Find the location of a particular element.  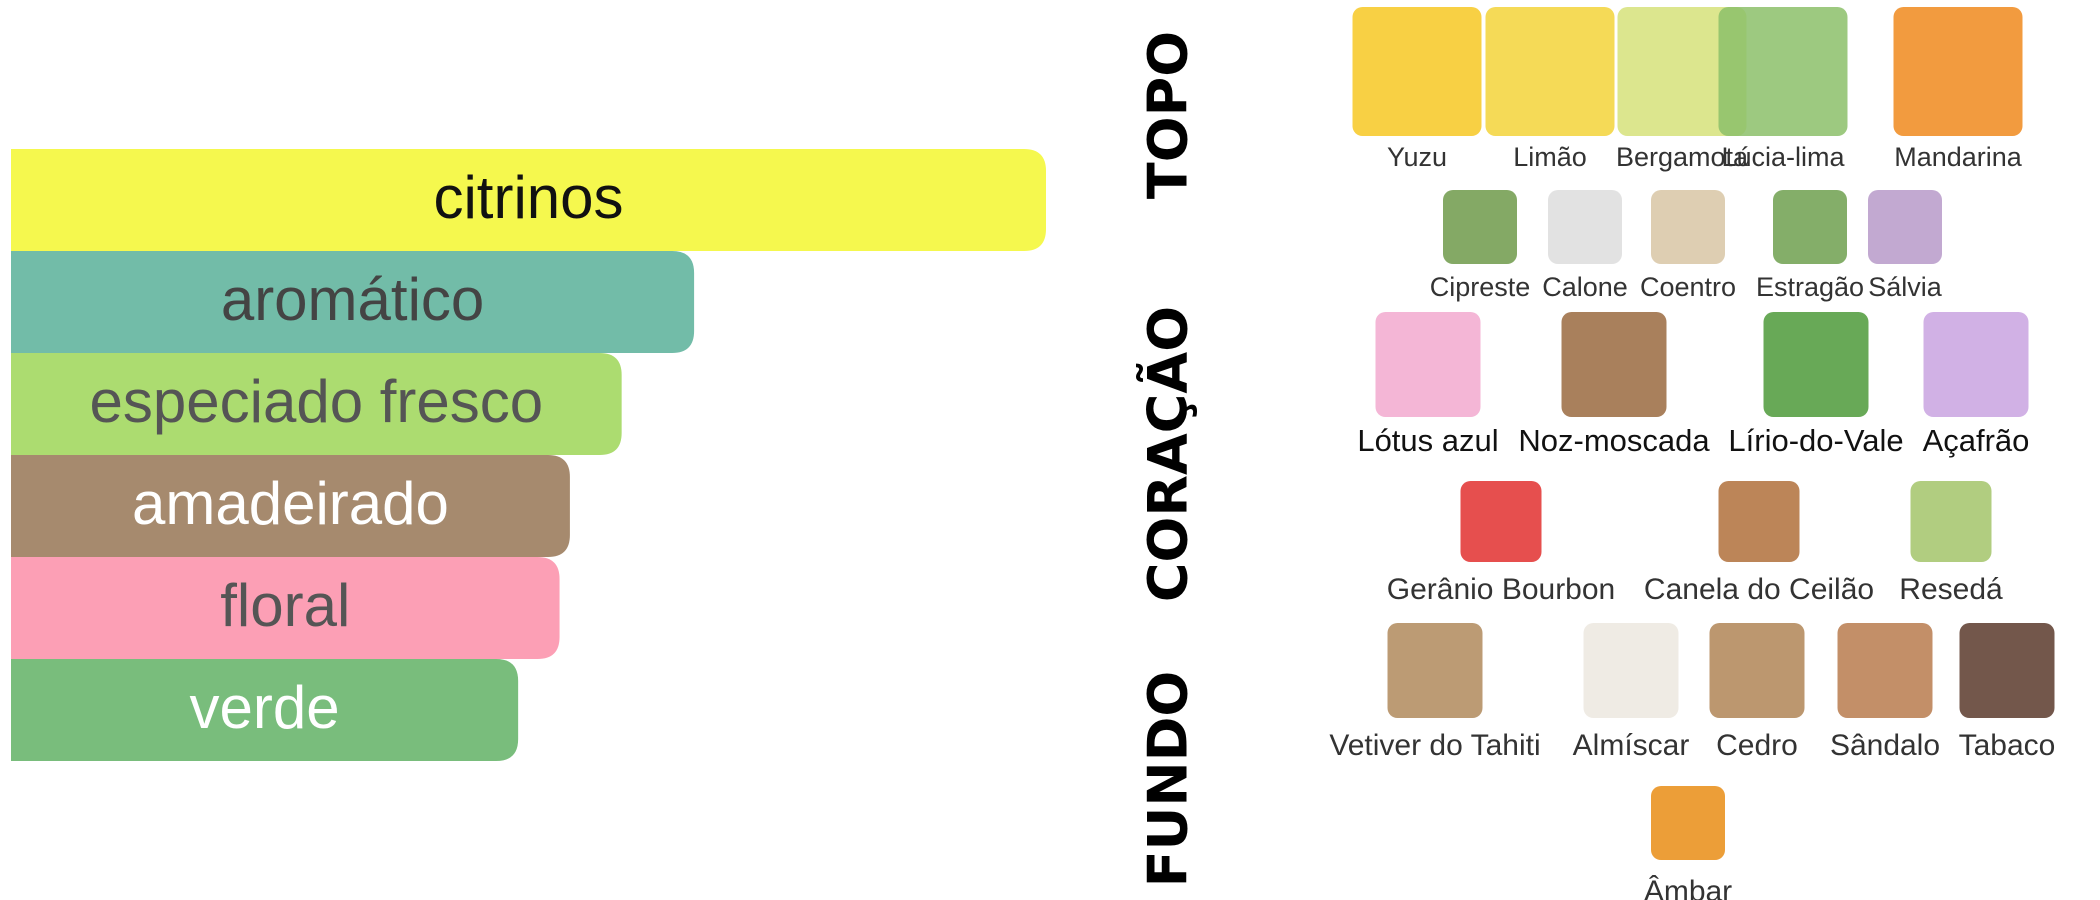

note-name: Estragão is located at coordinates (1810, 287).